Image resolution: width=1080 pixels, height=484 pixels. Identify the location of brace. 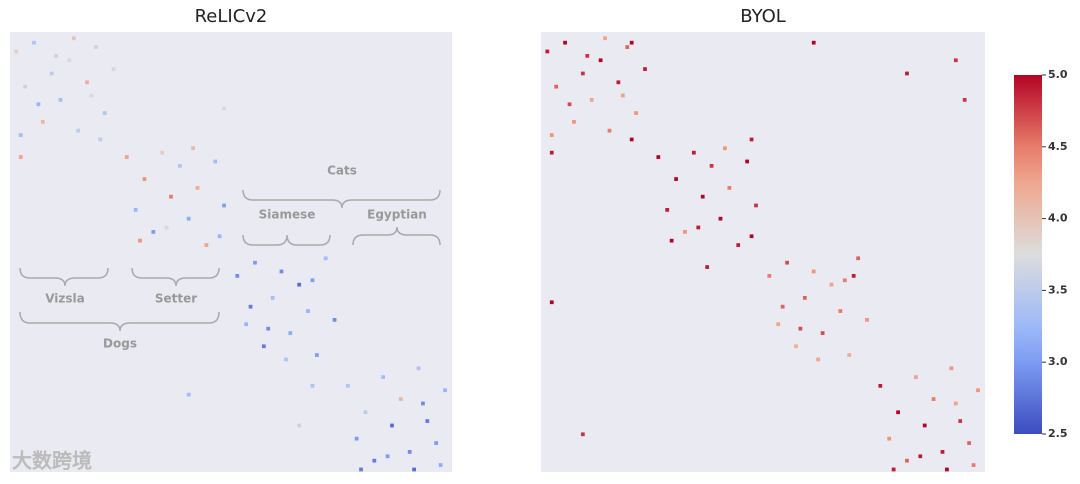
(175, 277).